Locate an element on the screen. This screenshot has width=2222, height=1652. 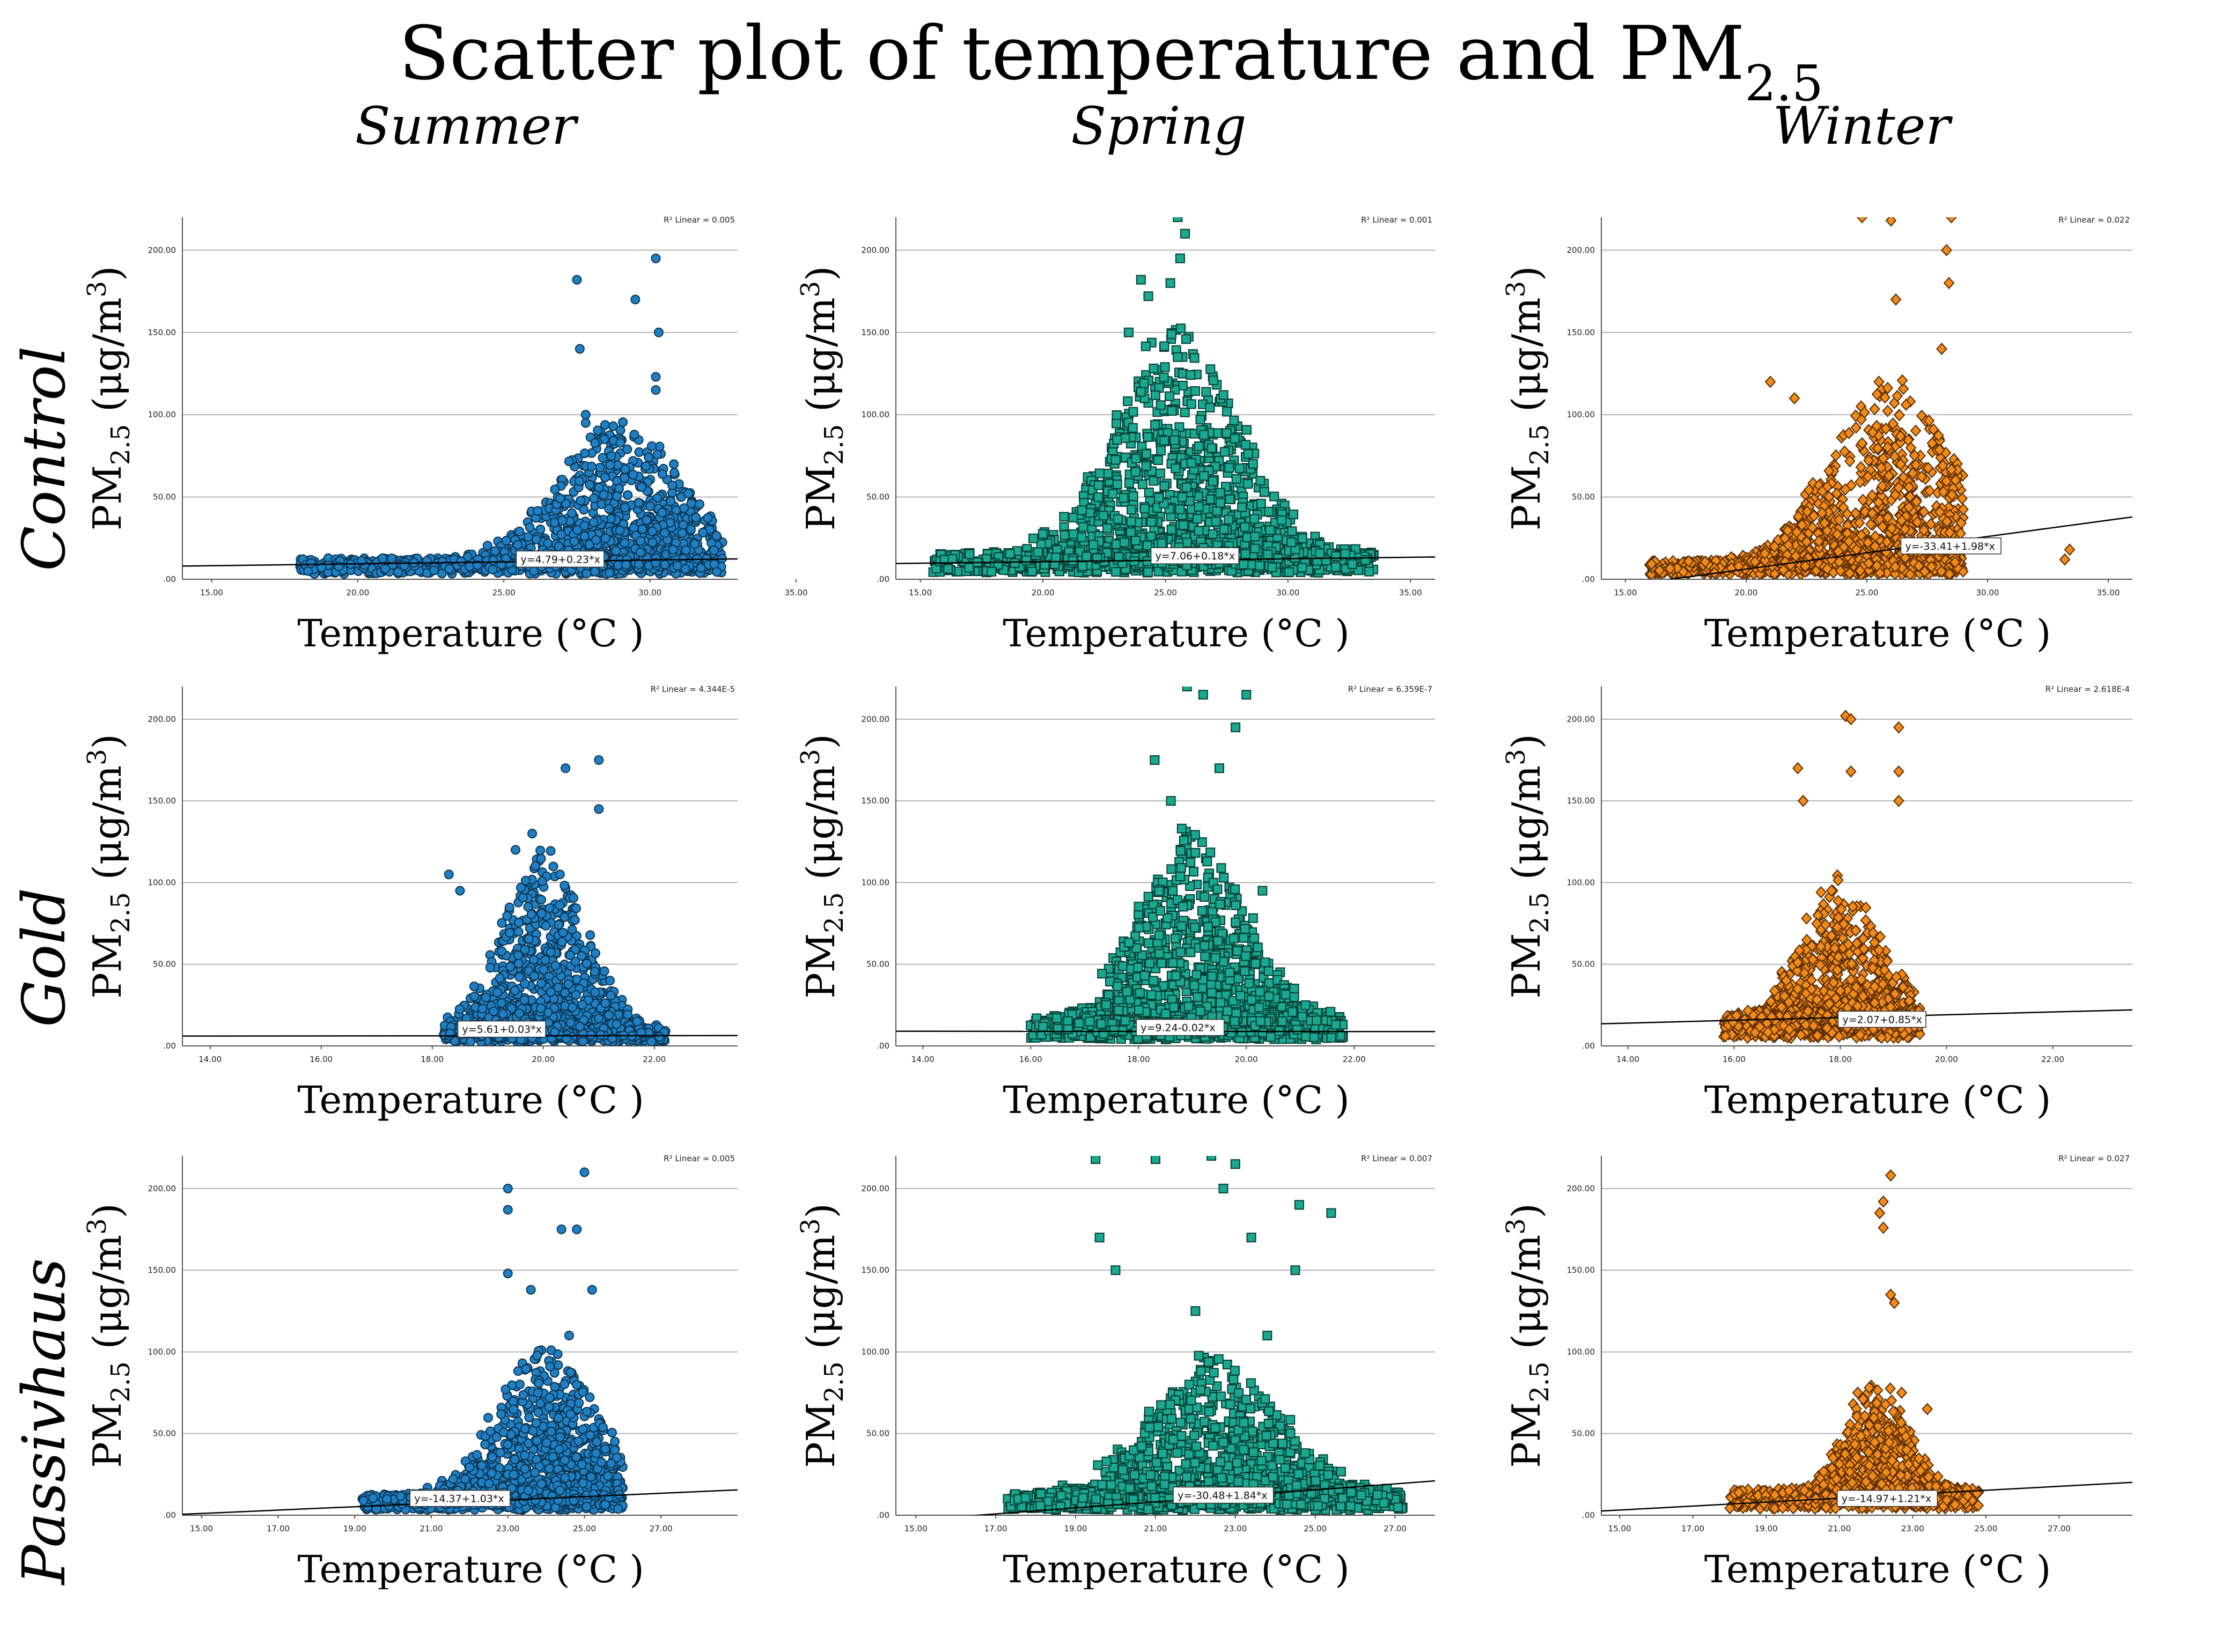
y-tick-label: .00 is located at coordinates (1588, 579).